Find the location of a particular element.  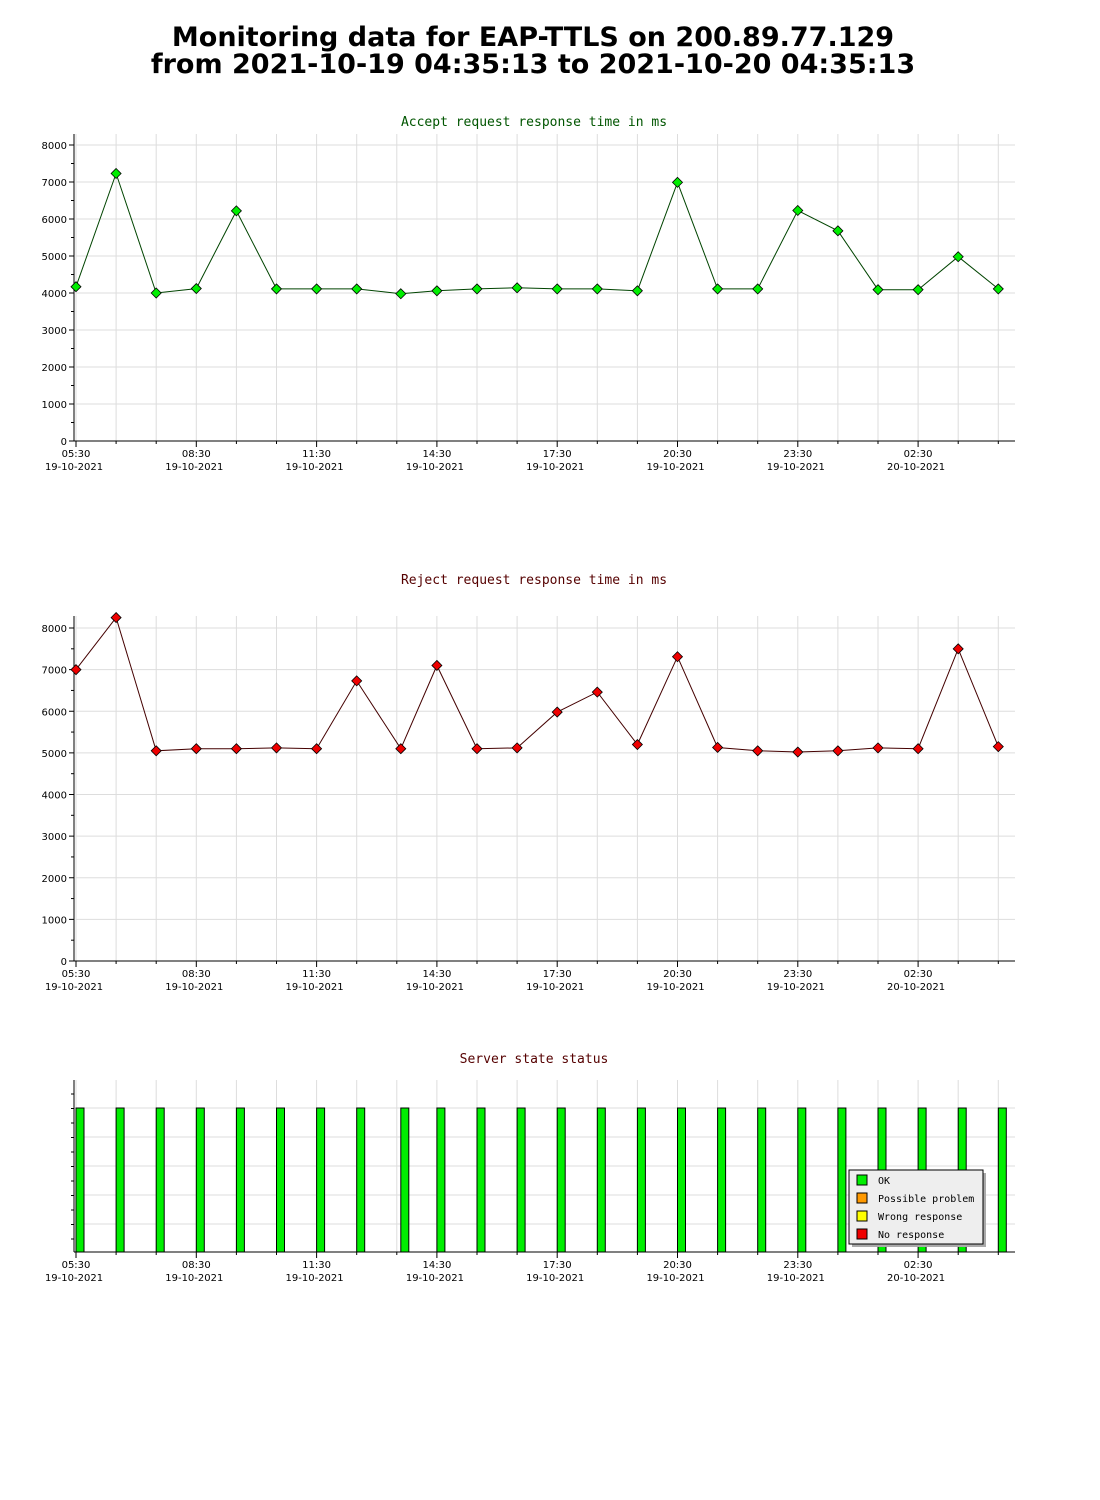

accept-y-tick-label: 3000 is located at coordinates (54, 331).